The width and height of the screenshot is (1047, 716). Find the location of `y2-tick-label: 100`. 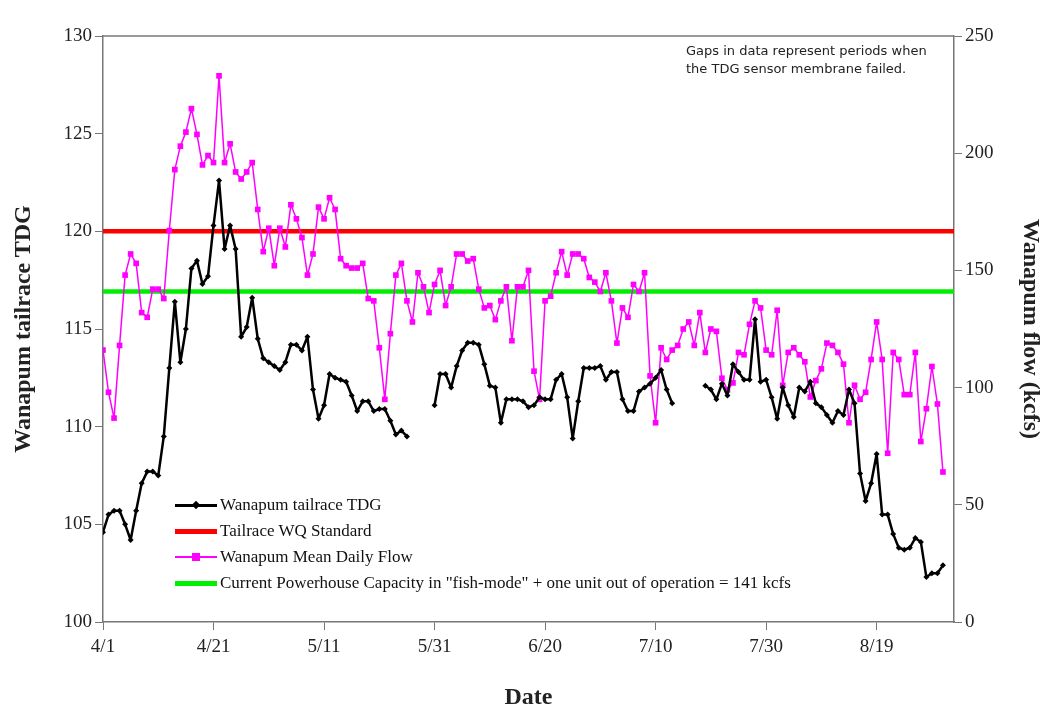

y2-tick-label: 100 is located at coordinates (979, 386).